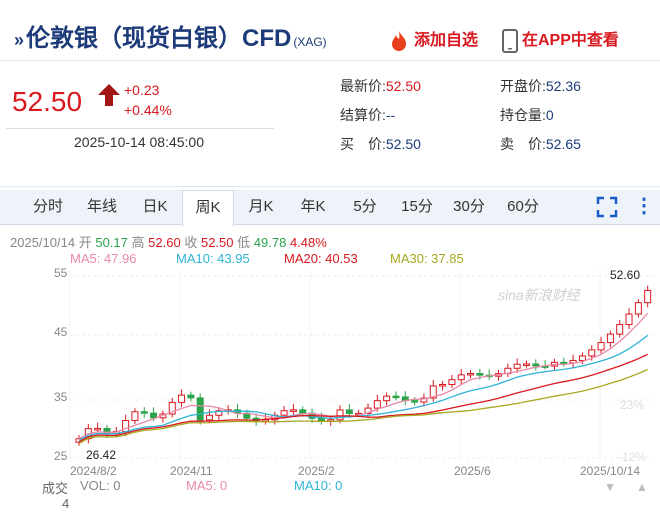 Image resolution: width=660 pixels, height=530 pixels. I want to click on volume-expand-icon: ▲, so click(642, 487).